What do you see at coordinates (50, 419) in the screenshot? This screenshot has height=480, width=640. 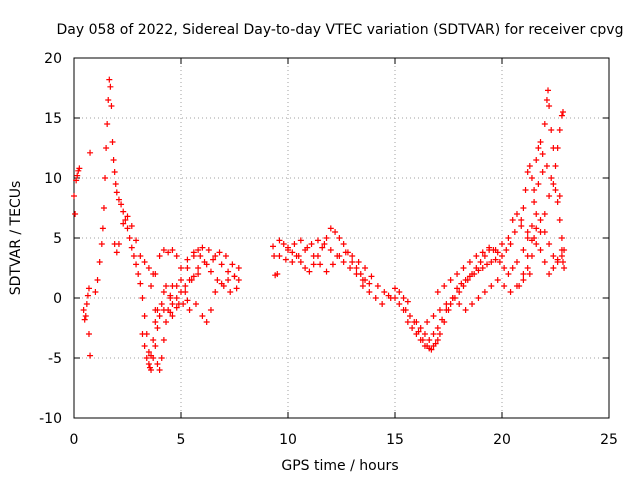 I see `y-tick-label: -10` at bounding box center [50, 419].